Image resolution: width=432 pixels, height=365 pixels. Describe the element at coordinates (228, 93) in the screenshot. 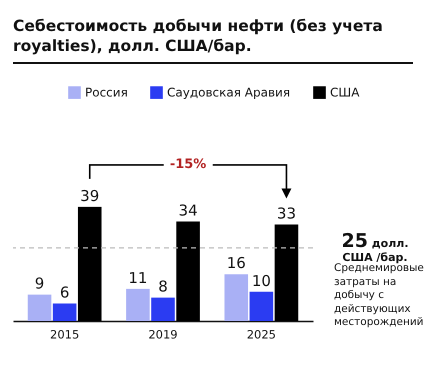

I see `legend-label: Саудовская Аравия` at that location.